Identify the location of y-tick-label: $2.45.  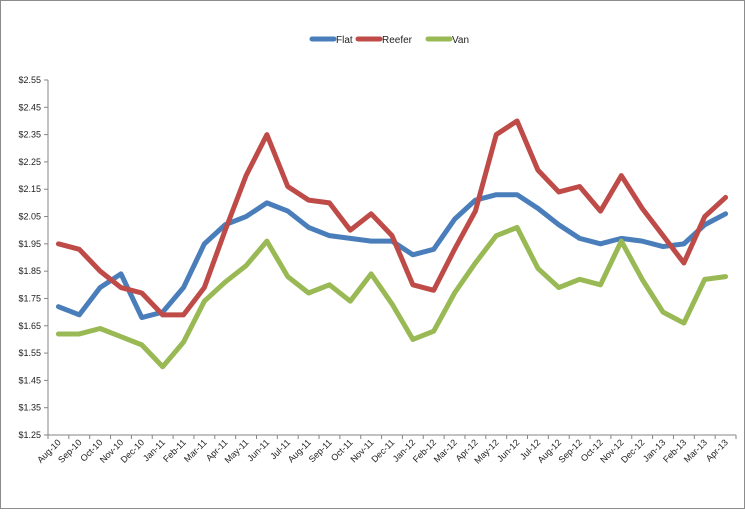
(29, 107).